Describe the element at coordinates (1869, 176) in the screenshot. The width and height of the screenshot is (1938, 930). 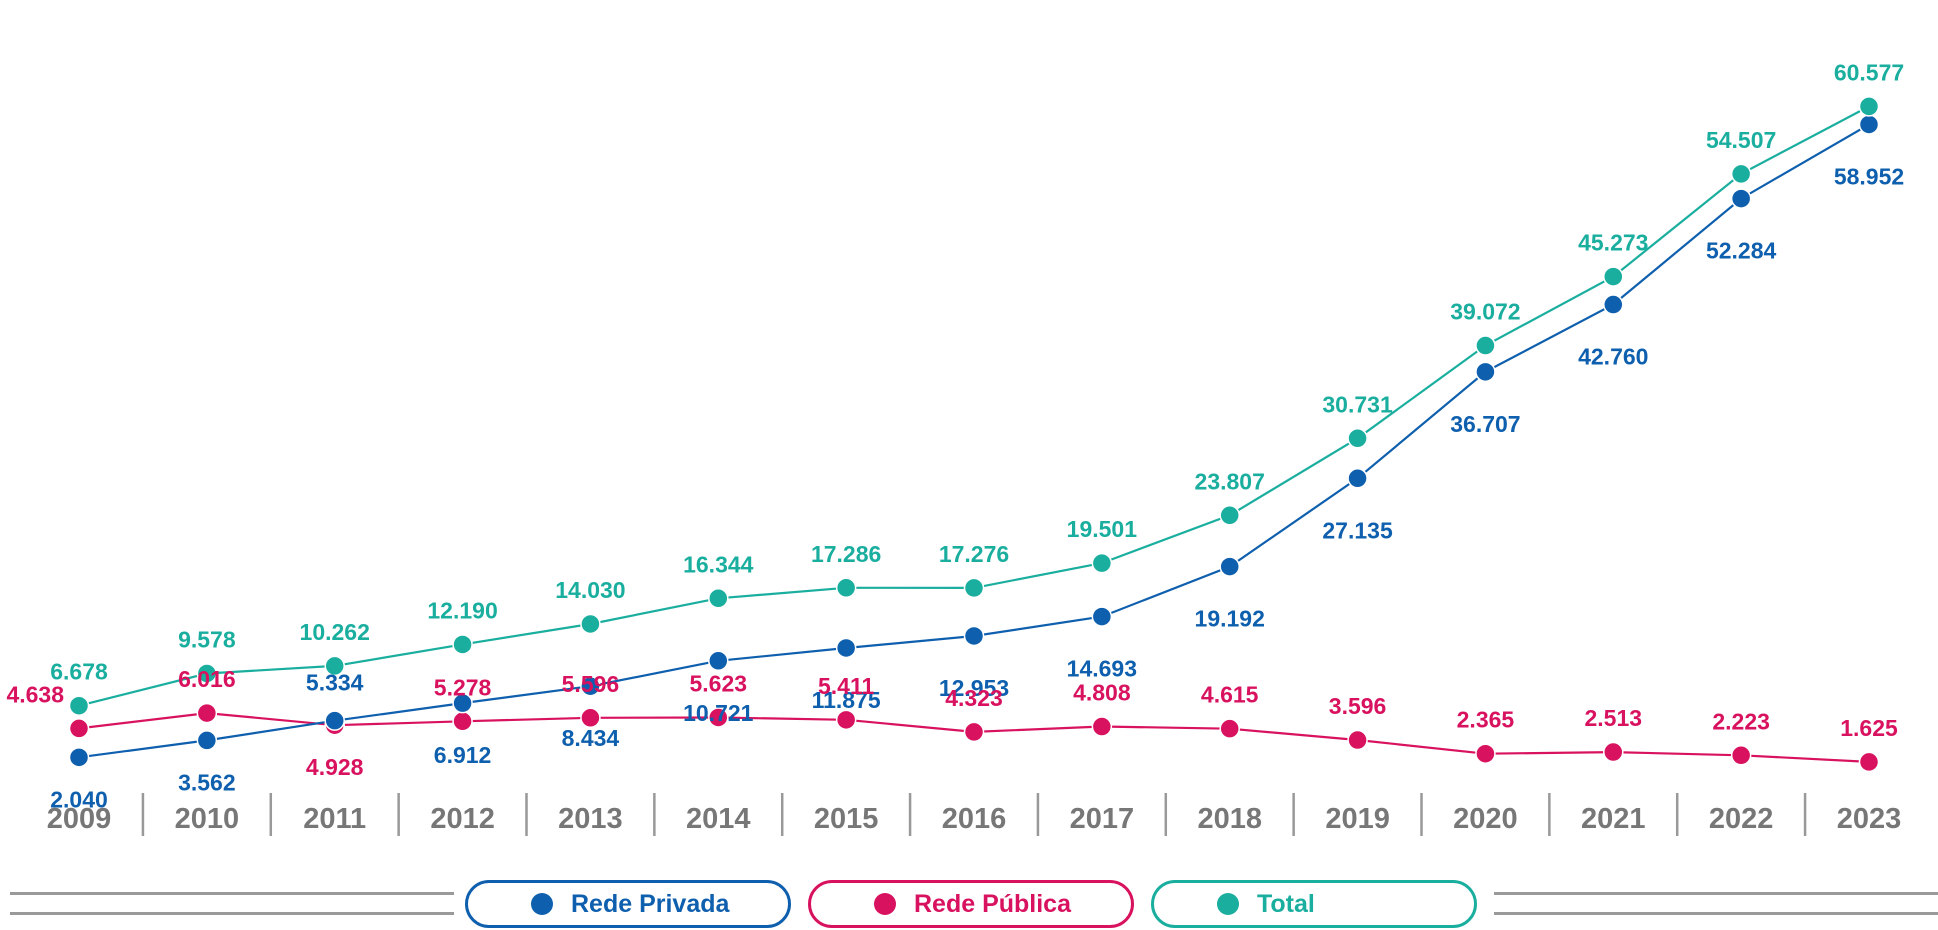
I see `label-rede-privada-2023: 58.952` at that location.